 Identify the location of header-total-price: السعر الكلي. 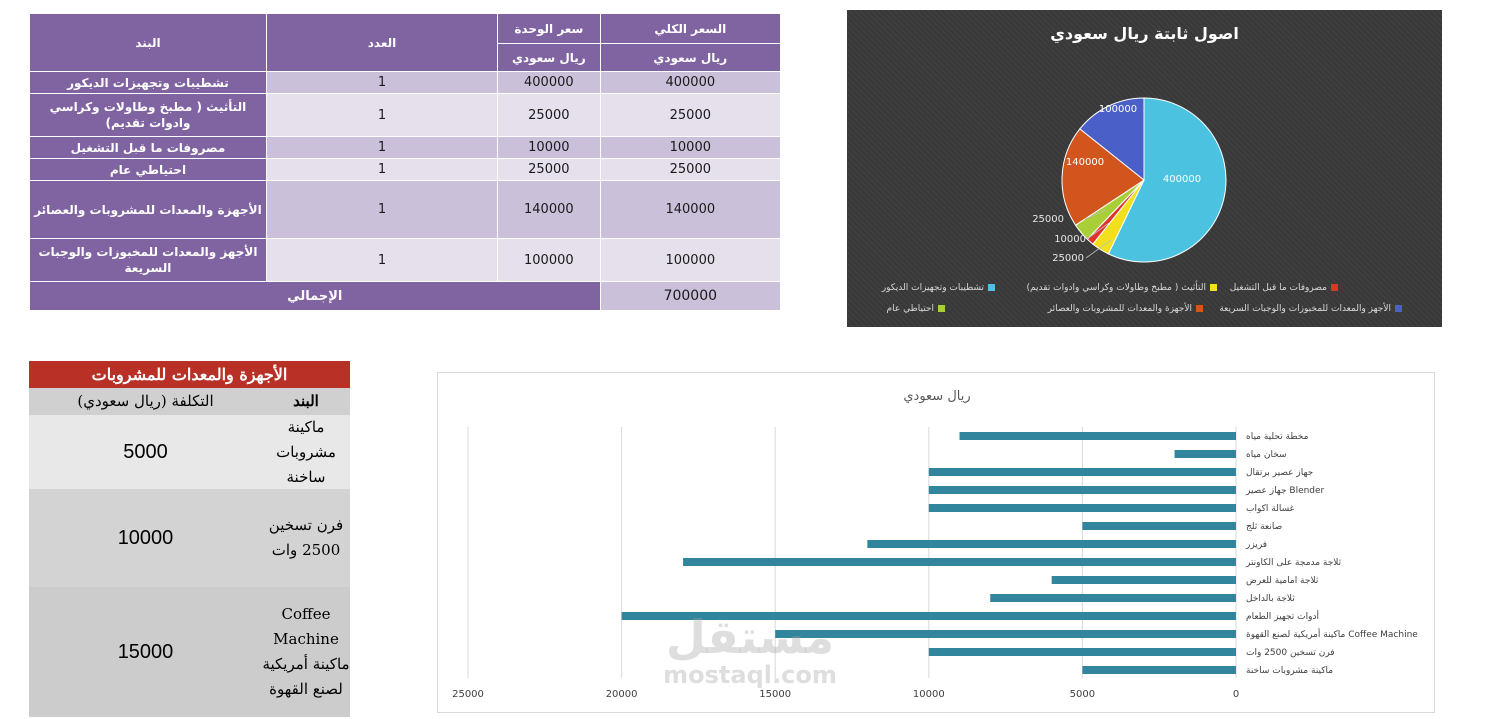
(690, 28).